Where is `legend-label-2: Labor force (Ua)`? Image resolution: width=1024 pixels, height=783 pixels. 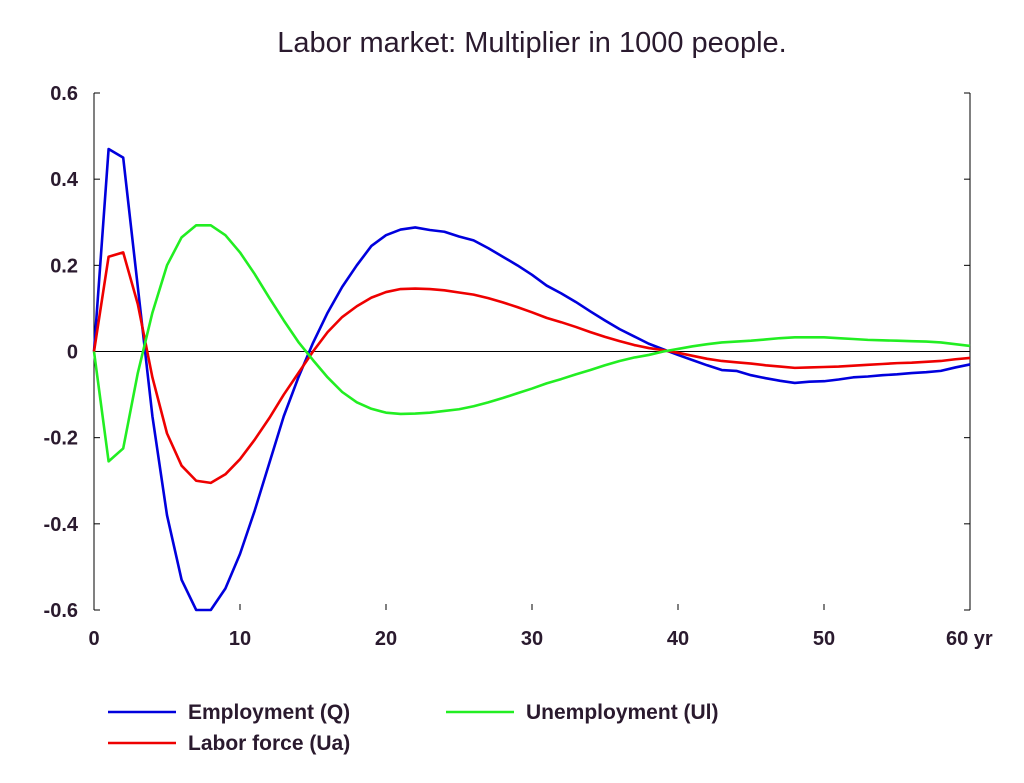
legend-label-2: Labor force (Ua) is located at coordinates (269, 743).